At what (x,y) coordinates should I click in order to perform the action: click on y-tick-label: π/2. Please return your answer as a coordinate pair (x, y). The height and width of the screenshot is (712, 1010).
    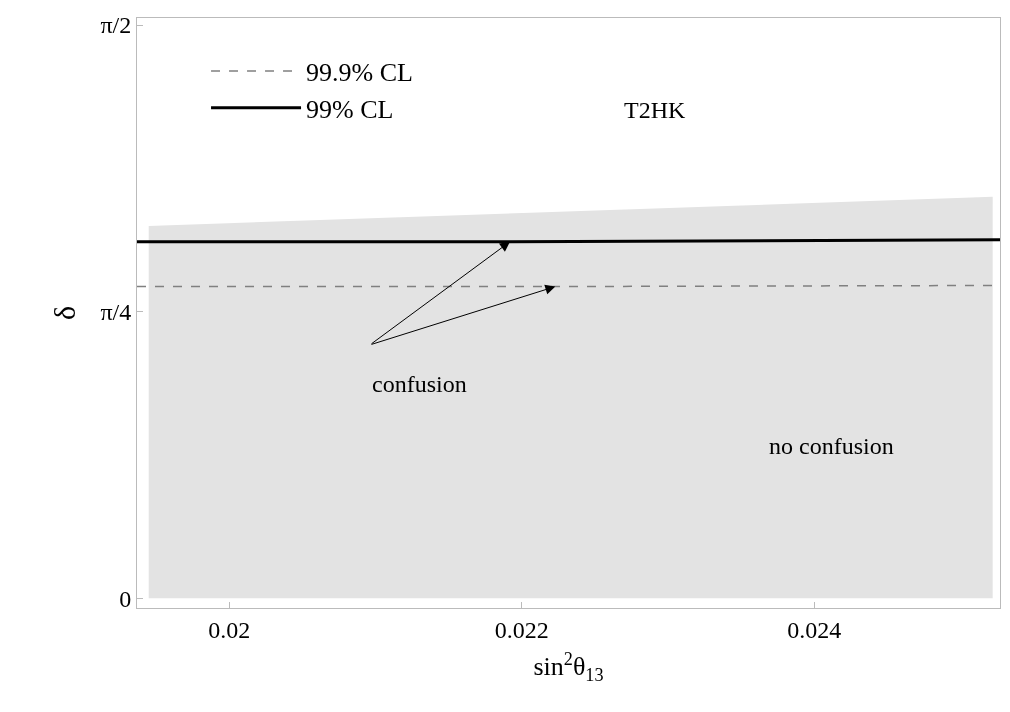
    Looking at the image, I should click on (116, 25).